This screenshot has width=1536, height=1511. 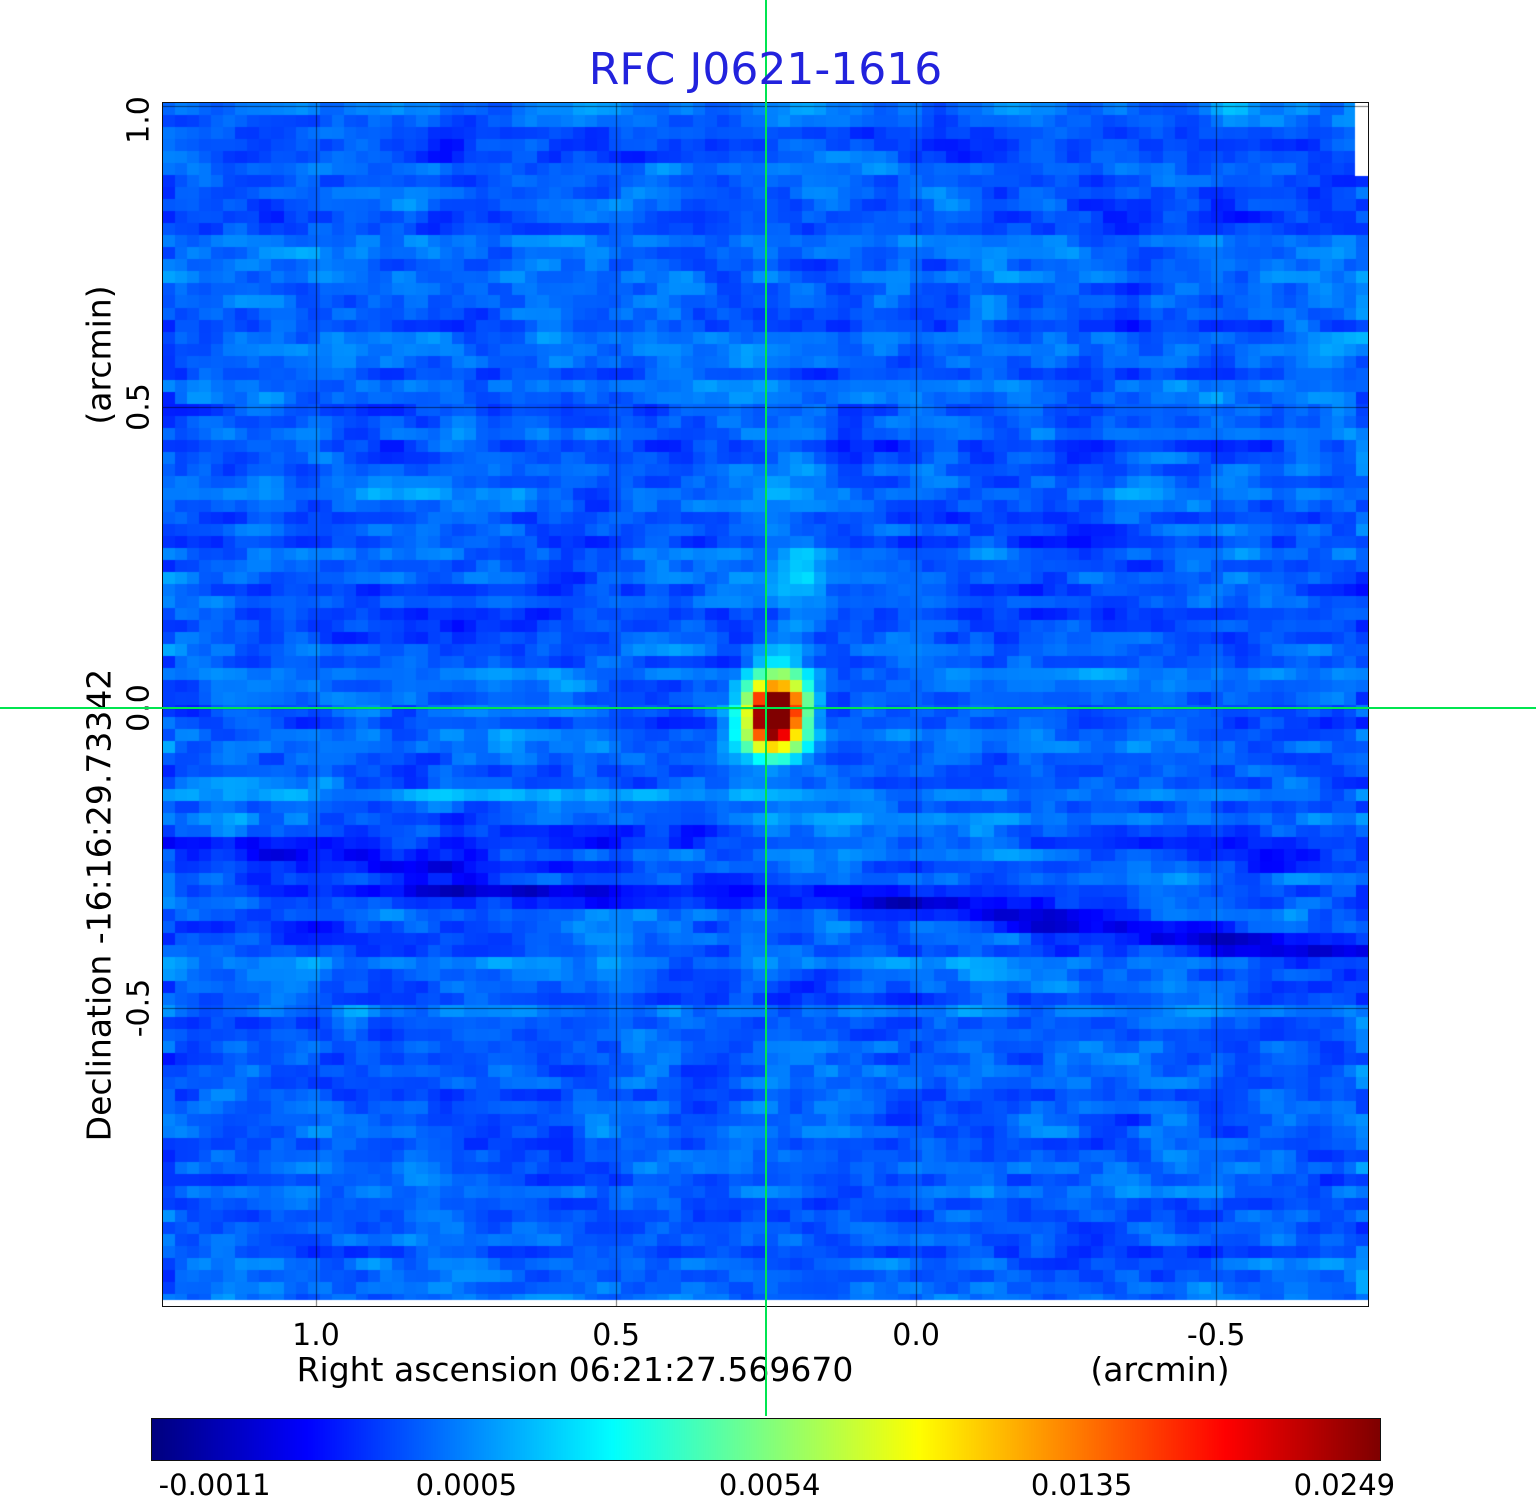 I want to click on crosshair-horizontal-line, so click(x=768, y=708).